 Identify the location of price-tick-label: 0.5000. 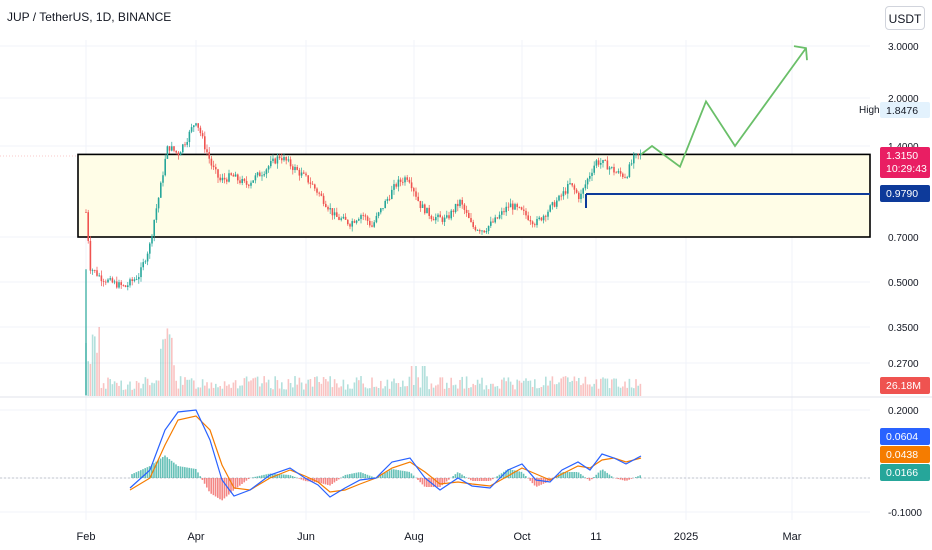
(903, 283).